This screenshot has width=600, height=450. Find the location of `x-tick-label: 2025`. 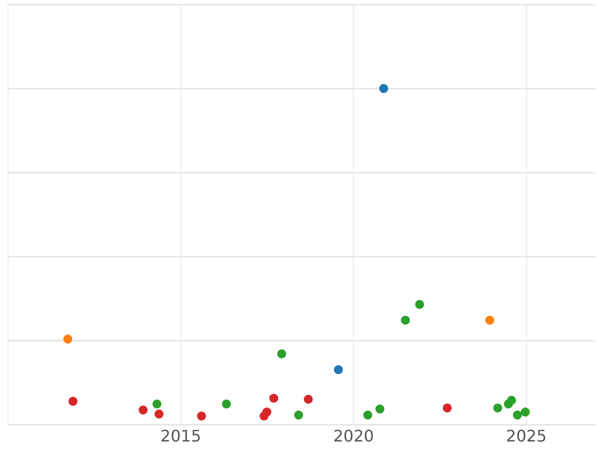

x-tick-label: 2025 is located at coordinates (526, 436).